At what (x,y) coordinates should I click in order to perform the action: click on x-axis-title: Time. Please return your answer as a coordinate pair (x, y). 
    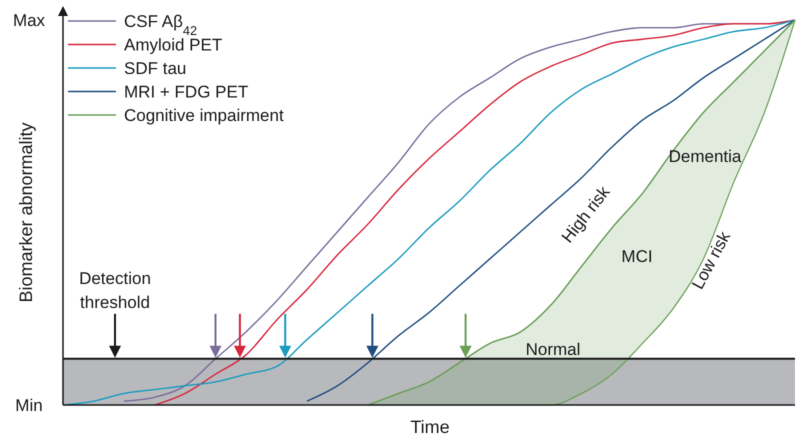
    Looking at the image, I should click on (430, 427).